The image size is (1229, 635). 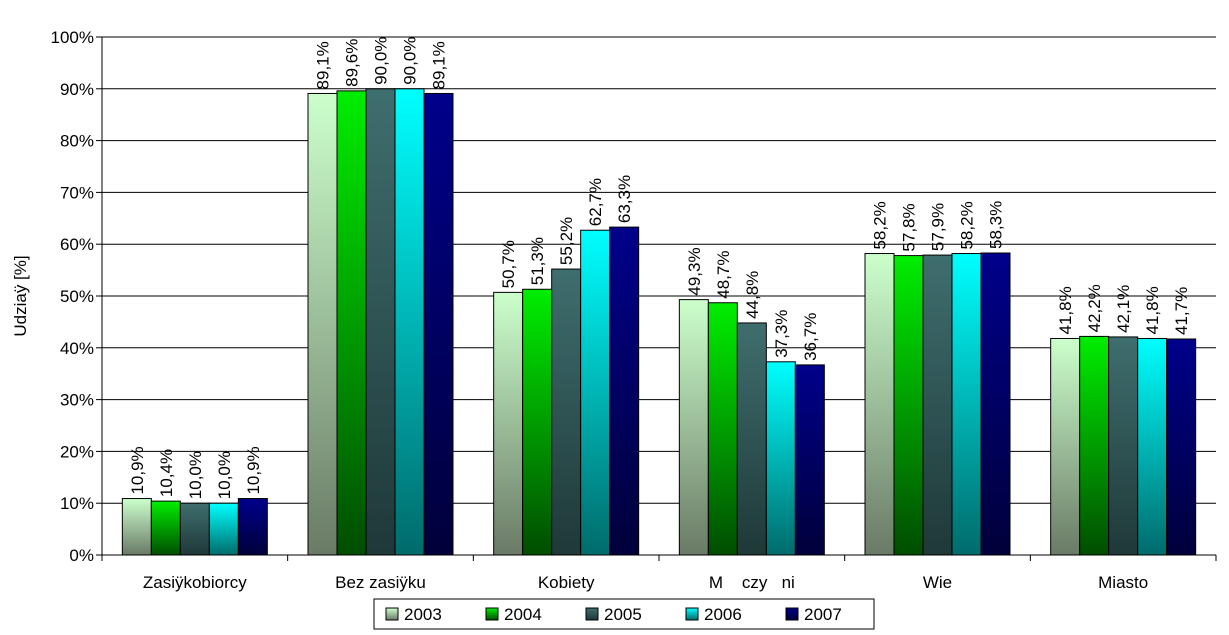 I want to click on legend-label: 2007, so click(x=823, y=614).